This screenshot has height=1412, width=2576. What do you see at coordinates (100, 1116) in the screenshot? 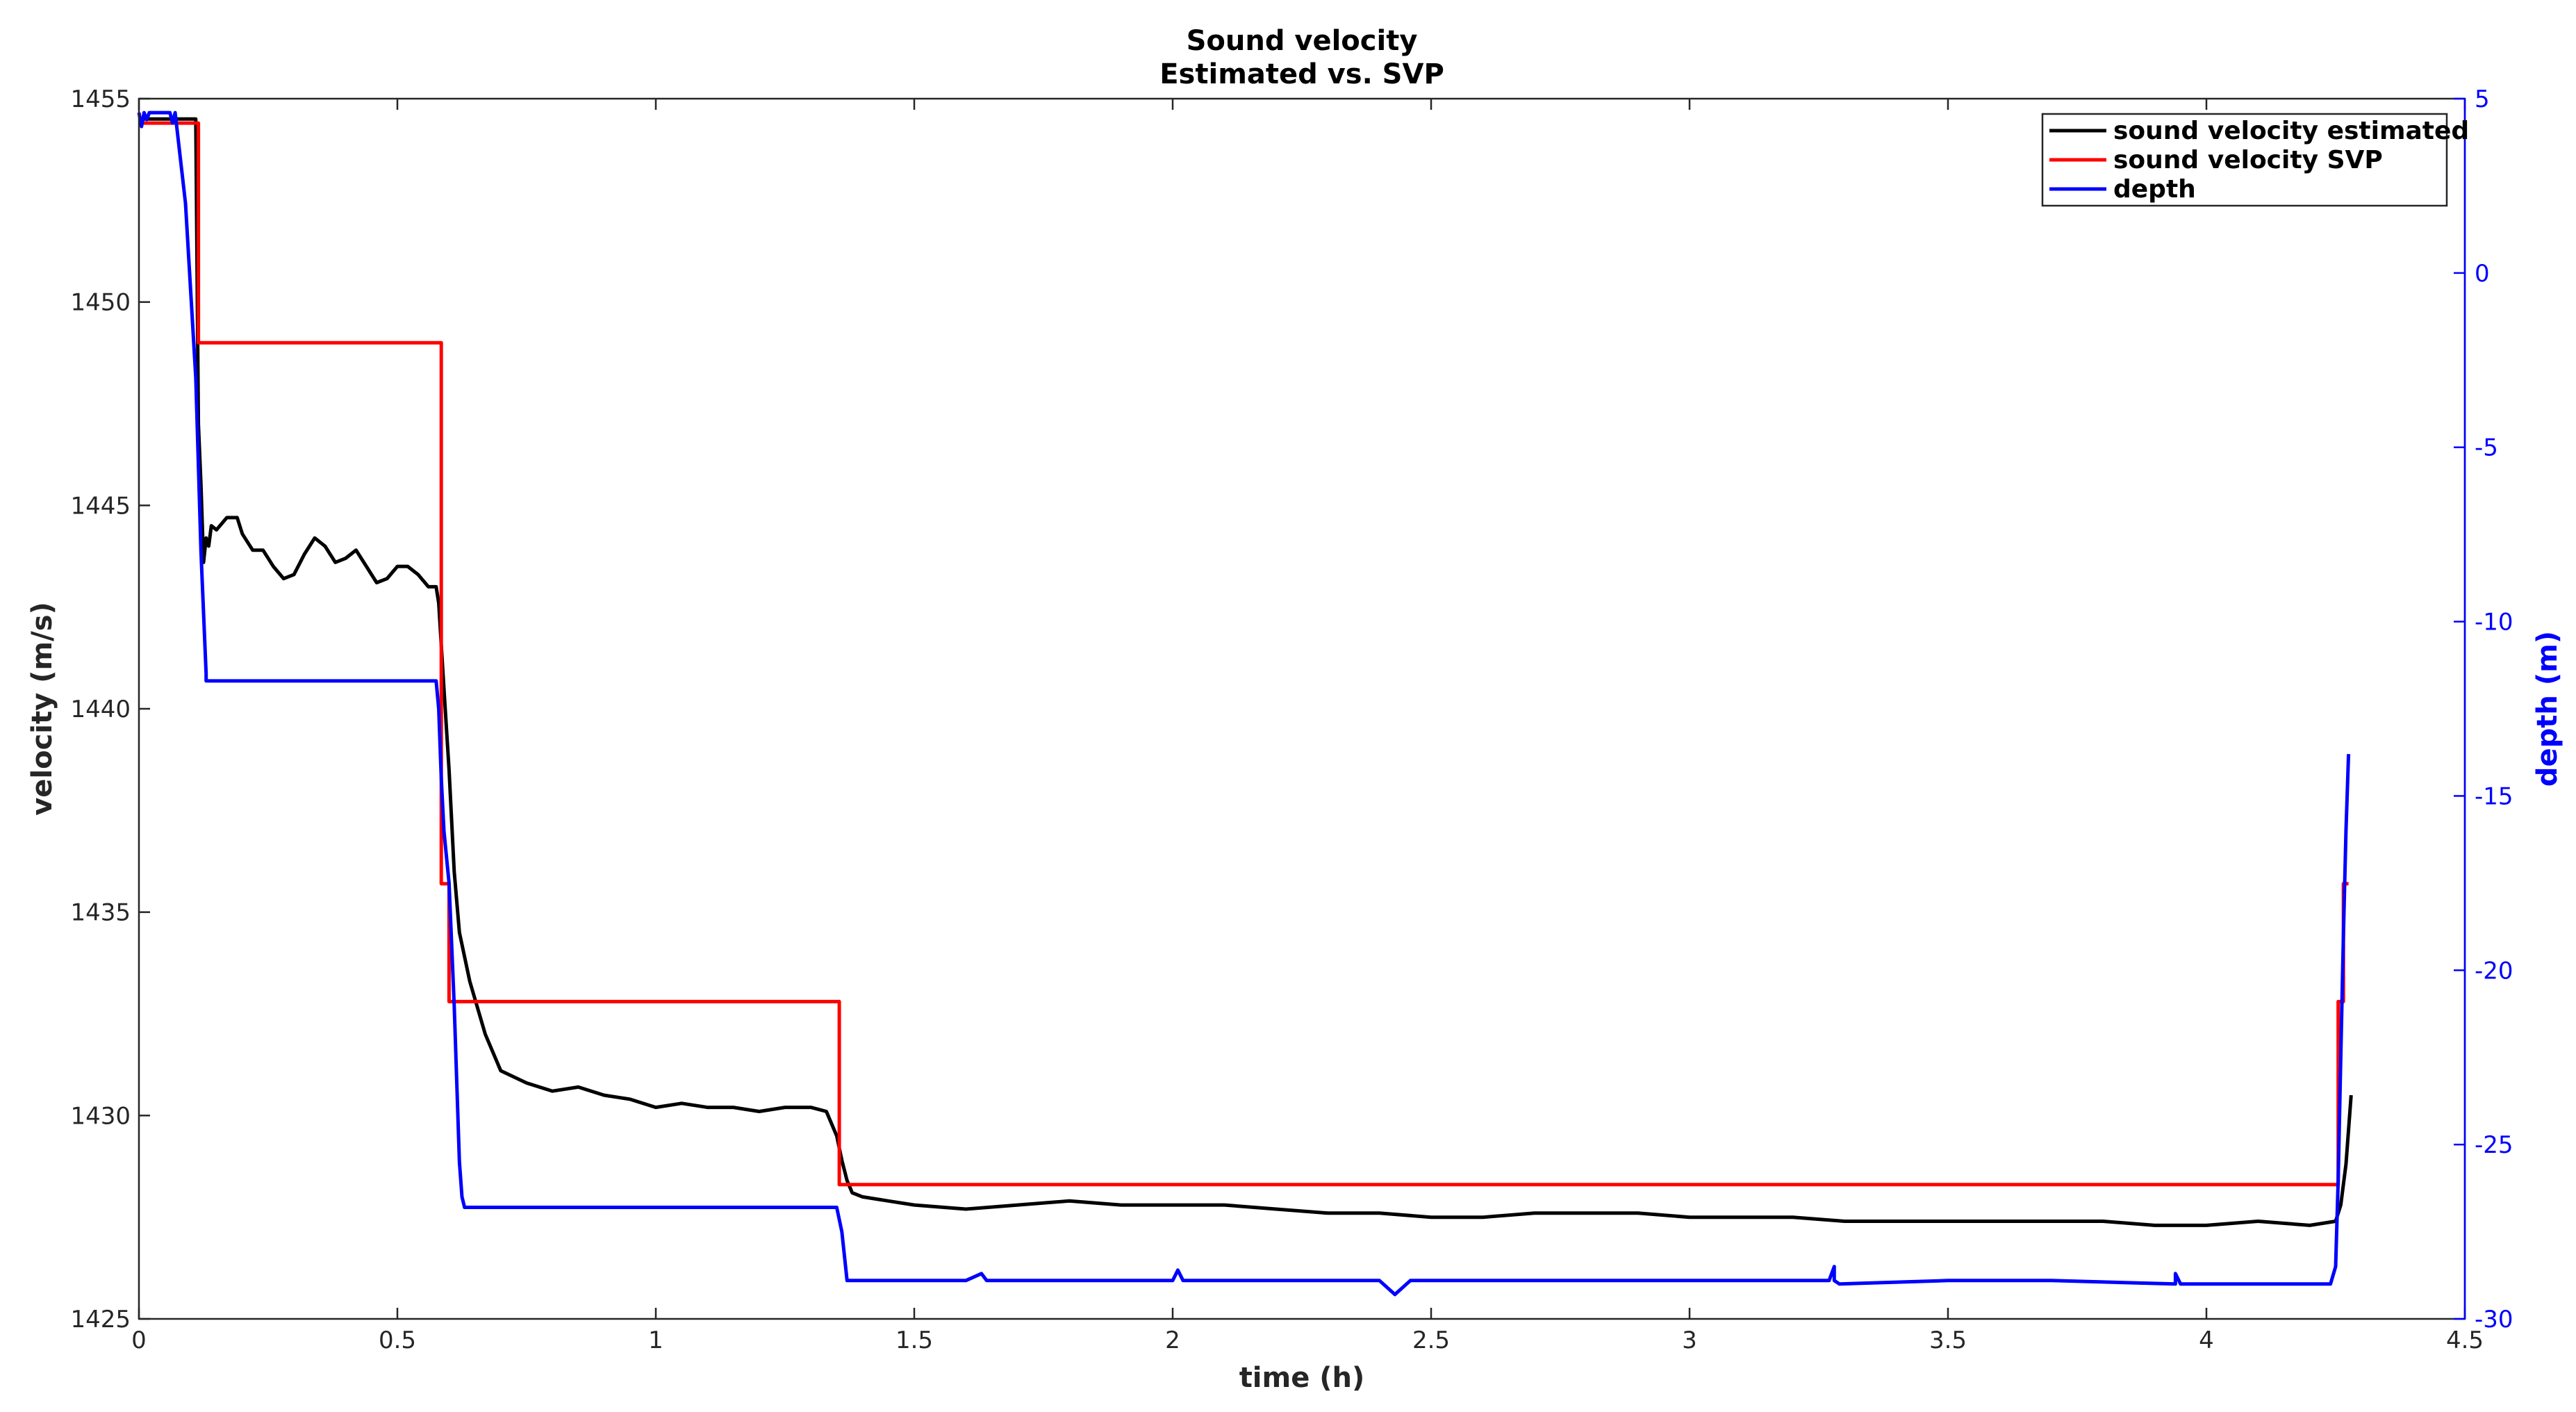
I see `y-tick-label: 1430` at bounding box center [100, 1116].